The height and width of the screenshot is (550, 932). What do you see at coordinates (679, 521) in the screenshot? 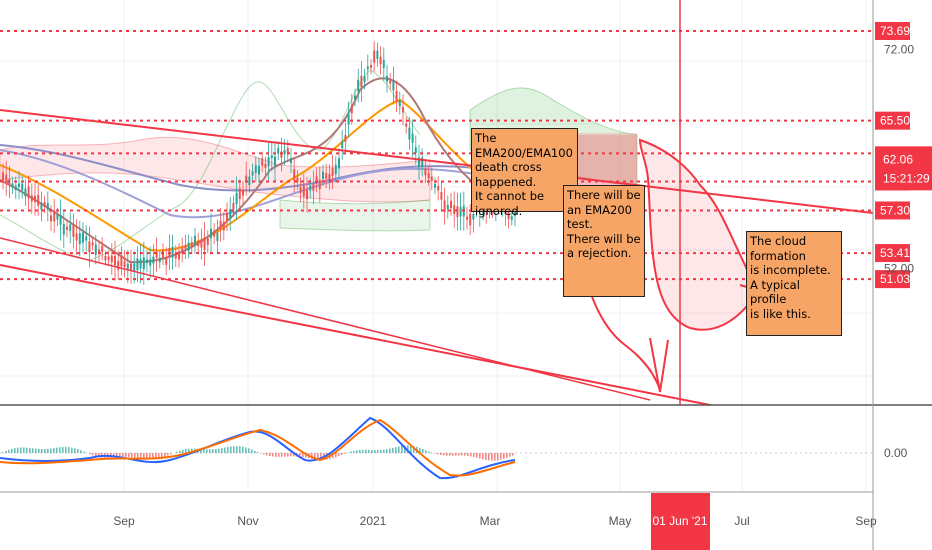
I see `marker-date-label: 01 Jun '21` at bounding box center [679, 521].